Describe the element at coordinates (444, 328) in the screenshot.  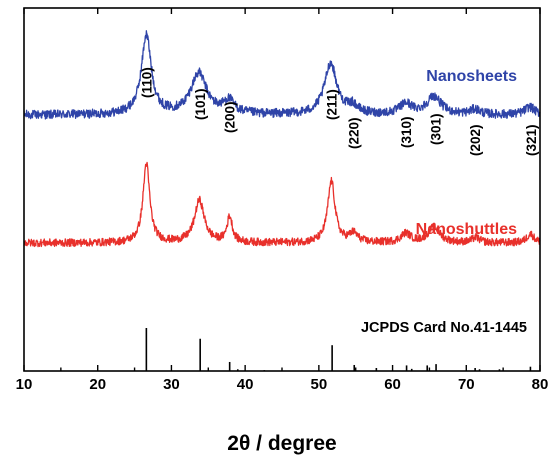
I see `reference-card-label: JCPDS Card No.41-1445` at that location.